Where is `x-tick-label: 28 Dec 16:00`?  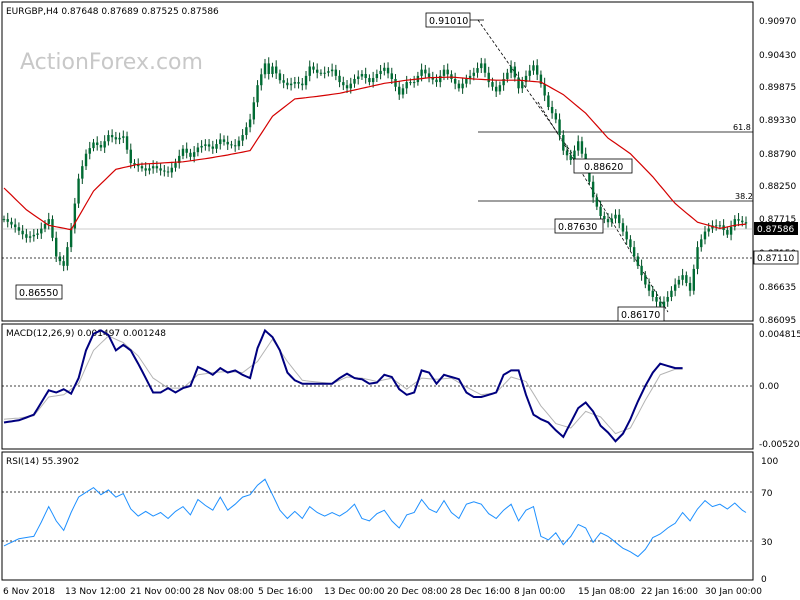 x-tick-label: 28 Dec 16:00 is located at coordinates (480, 592).